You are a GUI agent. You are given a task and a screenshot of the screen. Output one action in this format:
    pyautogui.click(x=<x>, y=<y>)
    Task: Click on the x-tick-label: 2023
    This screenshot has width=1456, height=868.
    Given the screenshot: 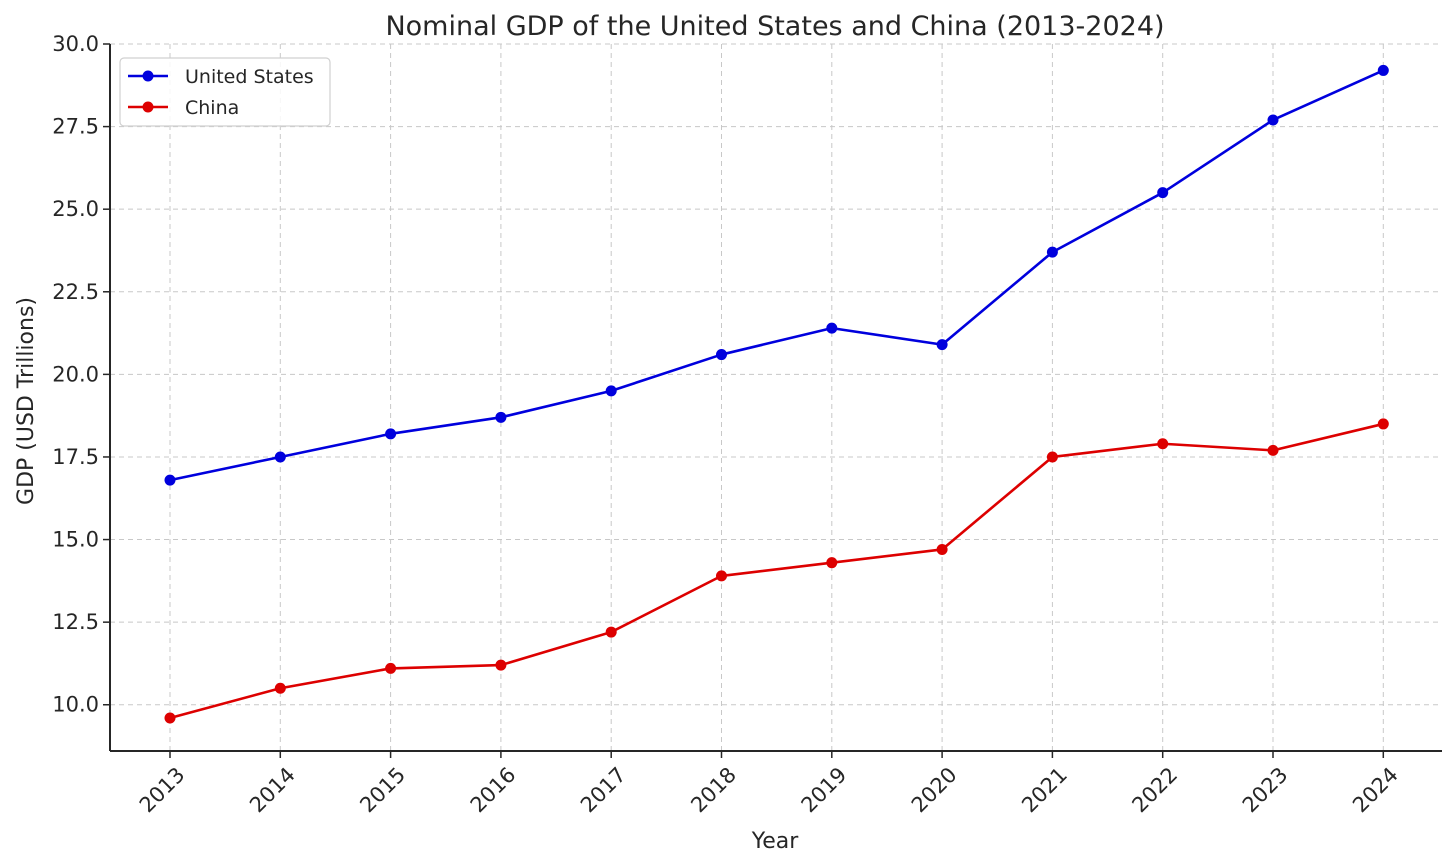 What is the action you would take?
    pyautogui.click(x=1265, y=790)
    